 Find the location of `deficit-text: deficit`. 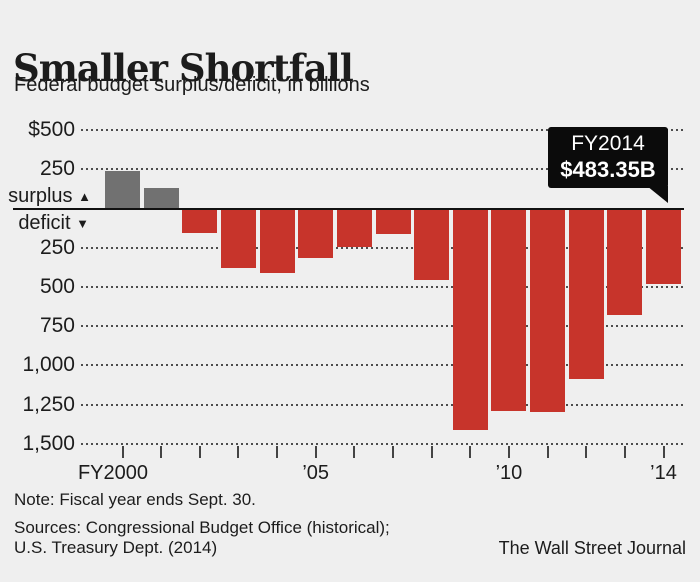

deficit-text: deficit is located at coordinates (44, 223).